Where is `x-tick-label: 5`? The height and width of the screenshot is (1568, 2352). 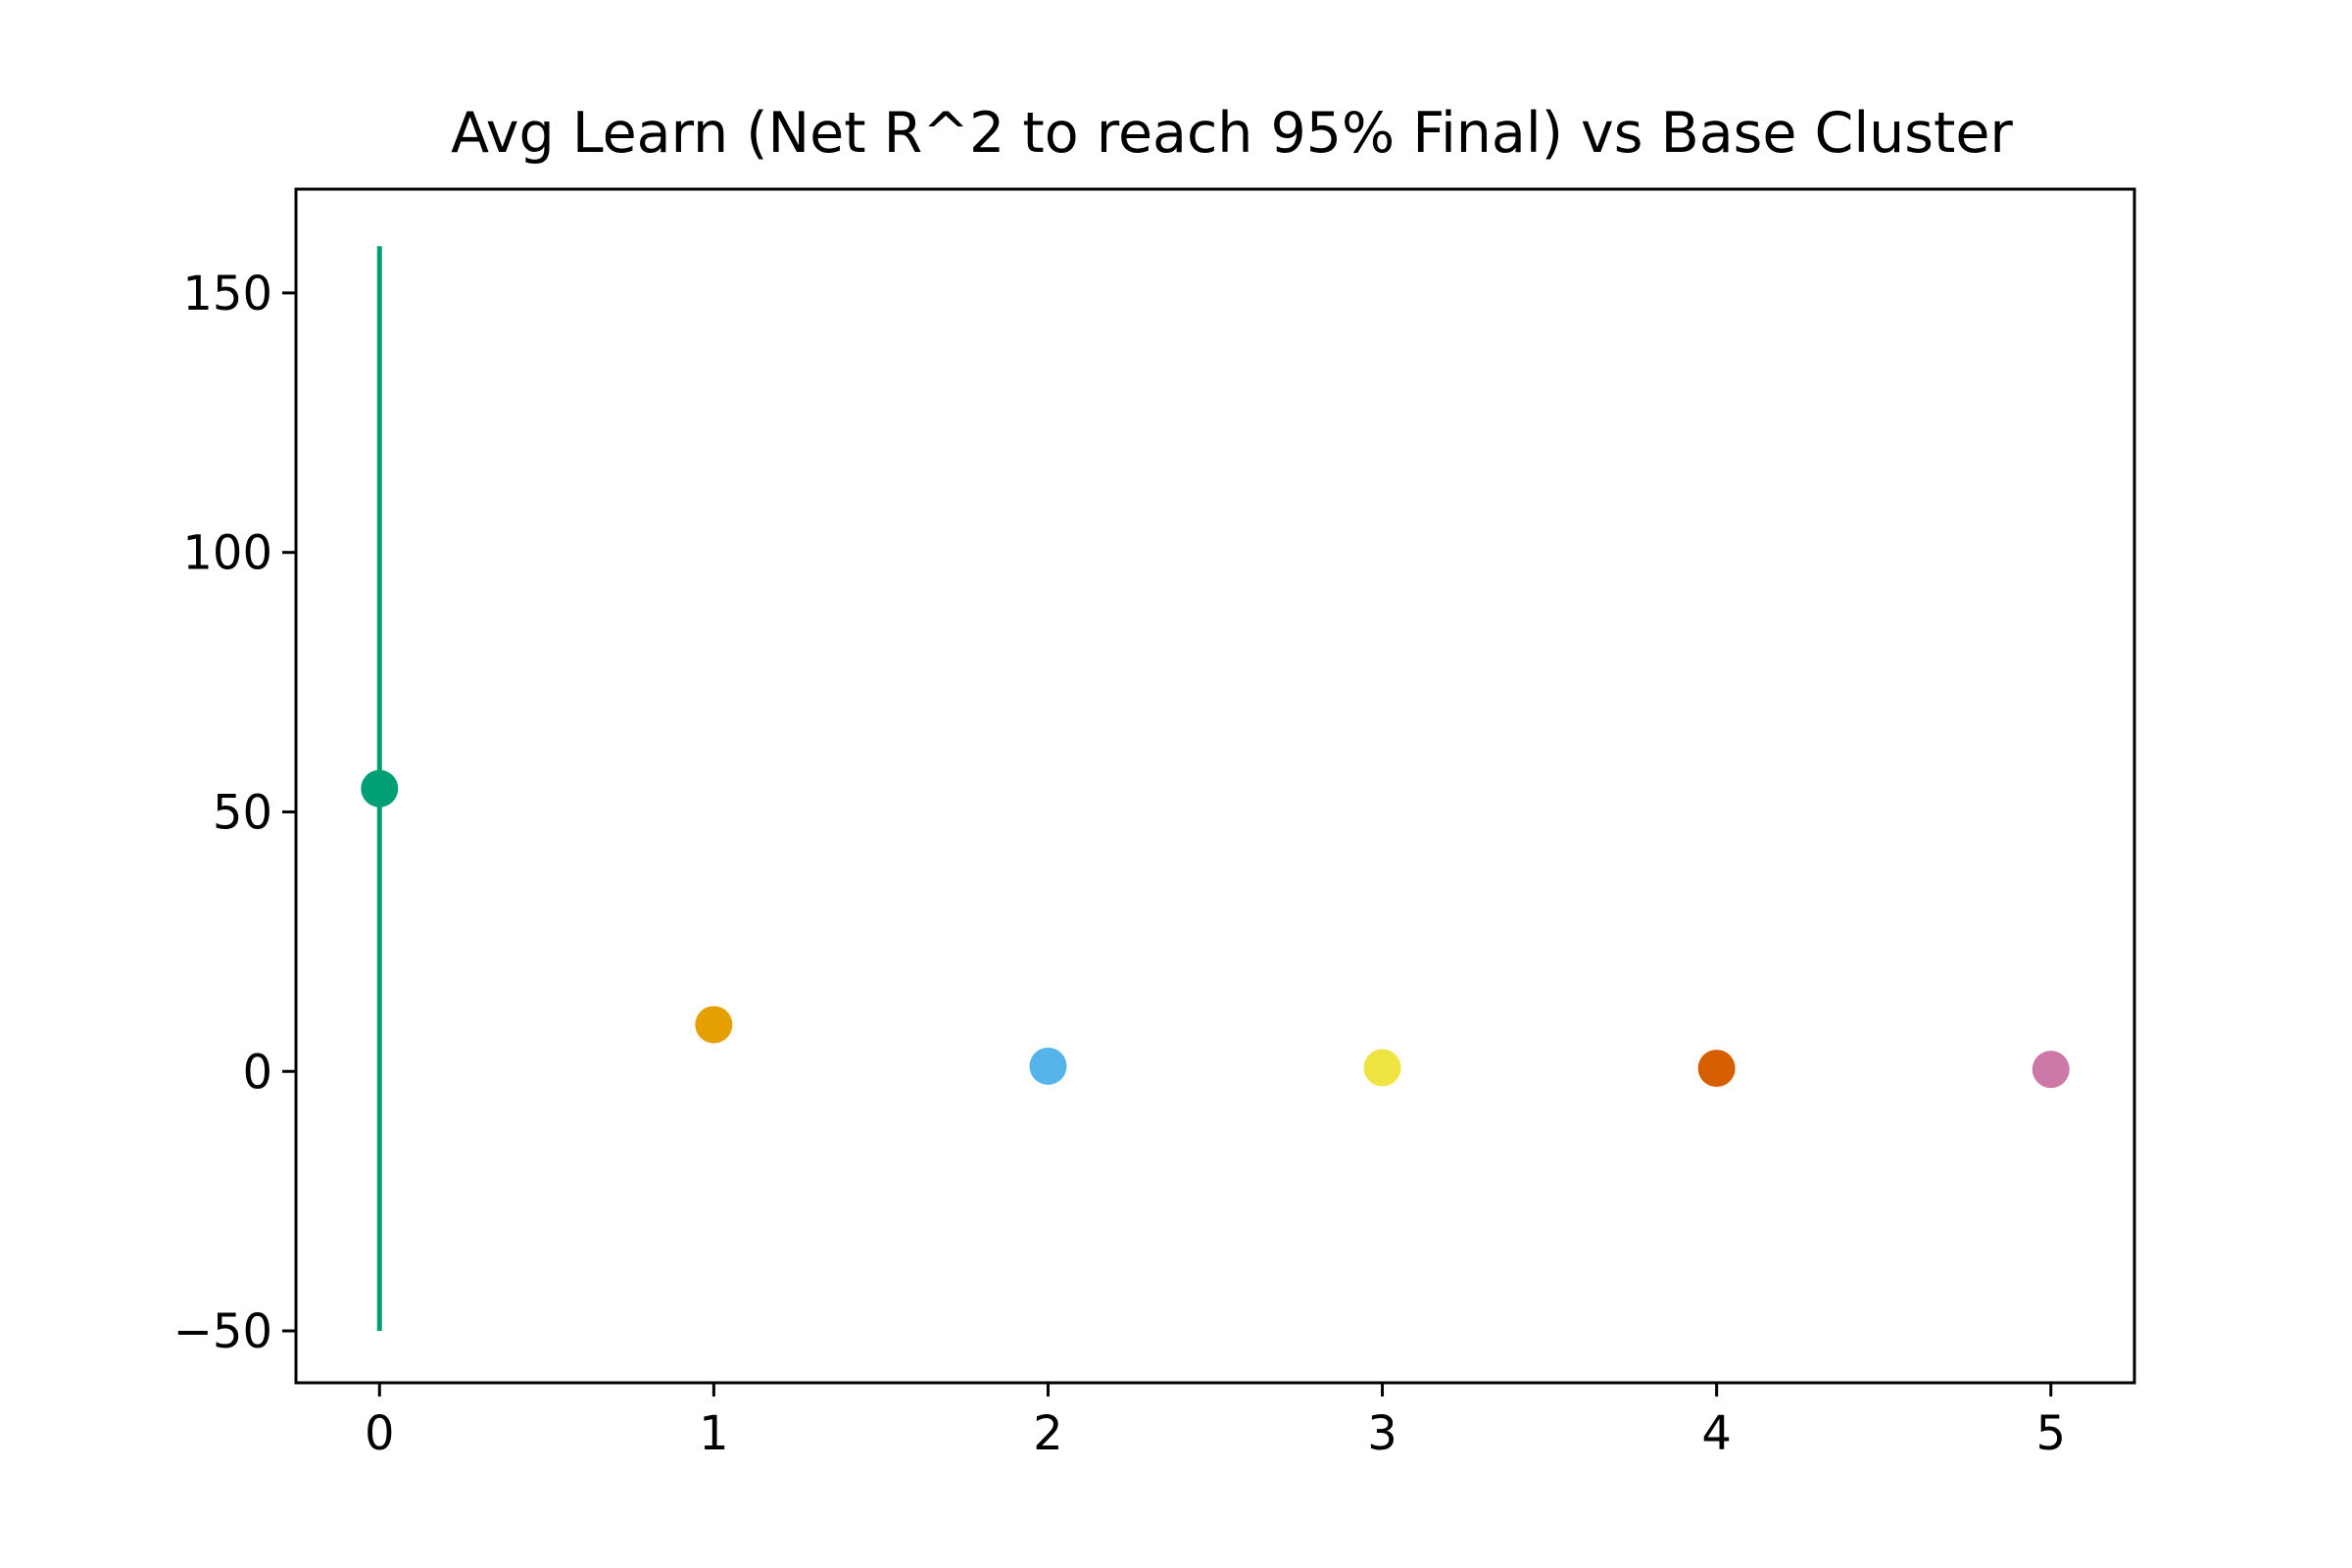 x-tick-label: 5 is located at coordinates (2050, 1433).